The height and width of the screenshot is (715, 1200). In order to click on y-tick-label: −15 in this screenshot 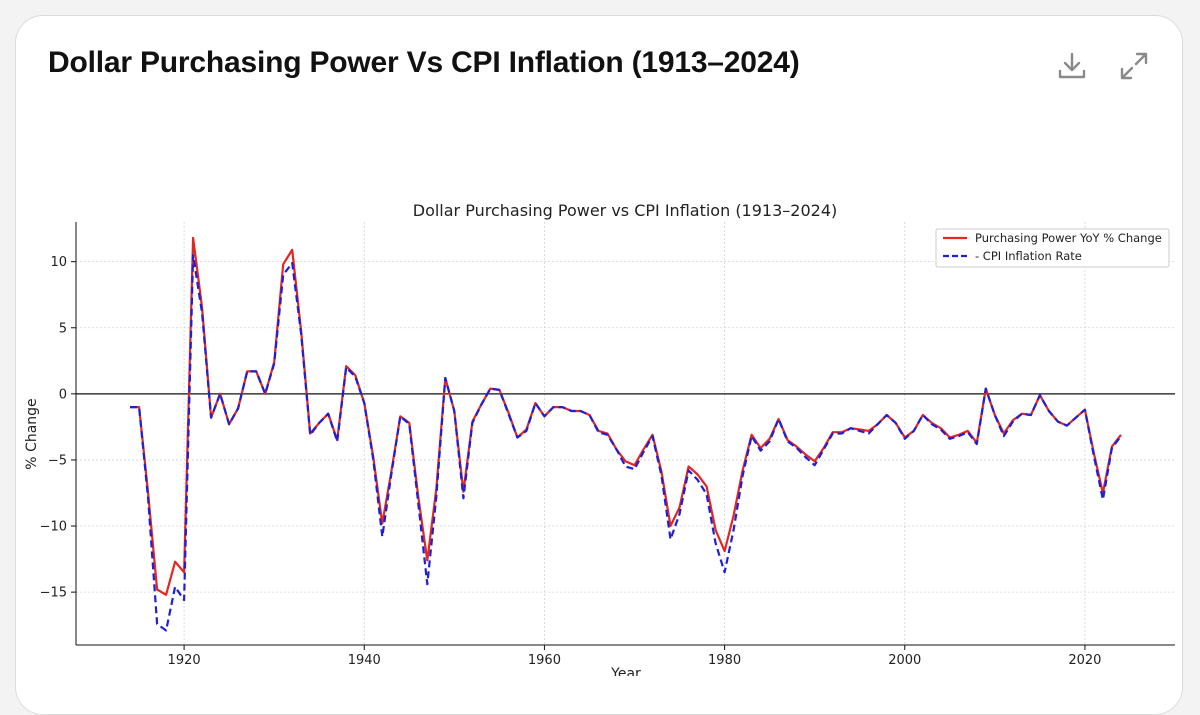, I will do `click(53, 593)`.